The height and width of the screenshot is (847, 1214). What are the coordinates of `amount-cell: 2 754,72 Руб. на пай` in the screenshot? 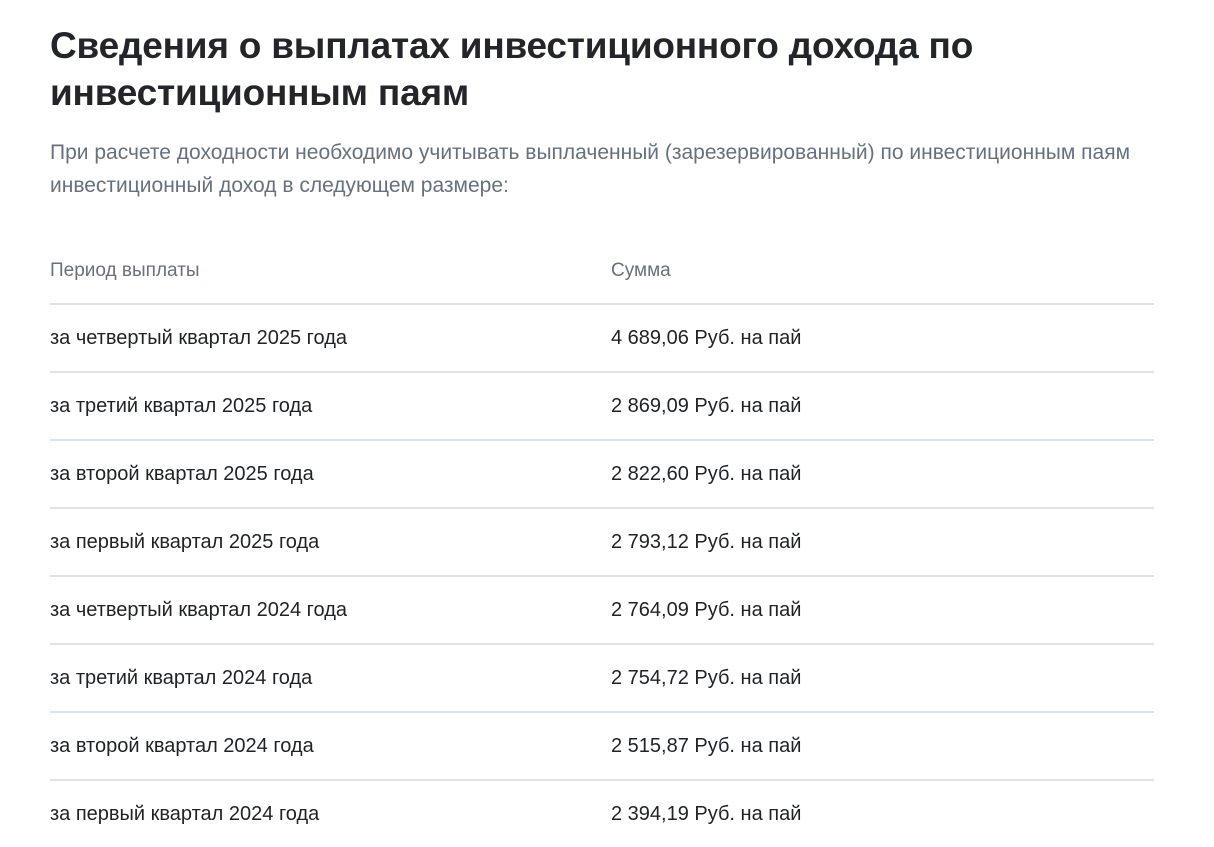 It's located at (882, 678).